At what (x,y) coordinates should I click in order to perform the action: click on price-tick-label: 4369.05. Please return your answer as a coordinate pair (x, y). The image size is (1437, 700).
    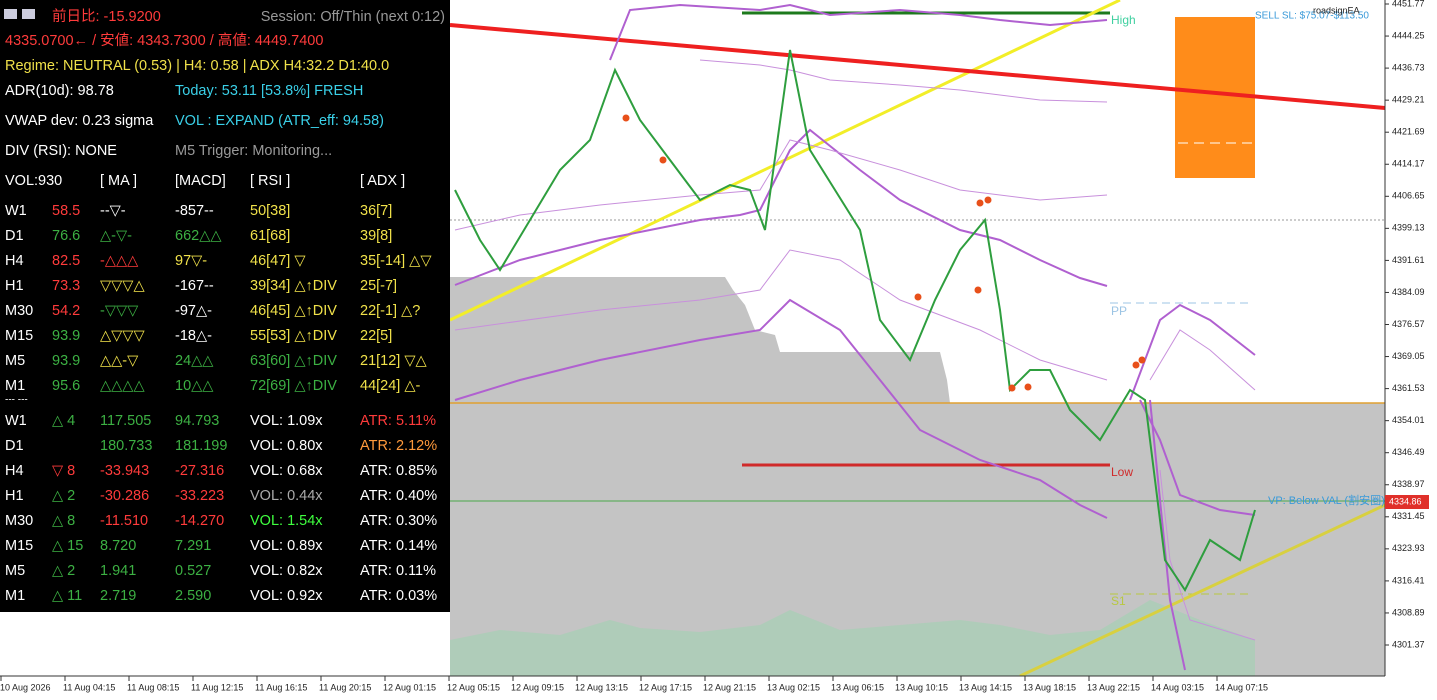
    Looking at the image, I should click on (1408, 356).